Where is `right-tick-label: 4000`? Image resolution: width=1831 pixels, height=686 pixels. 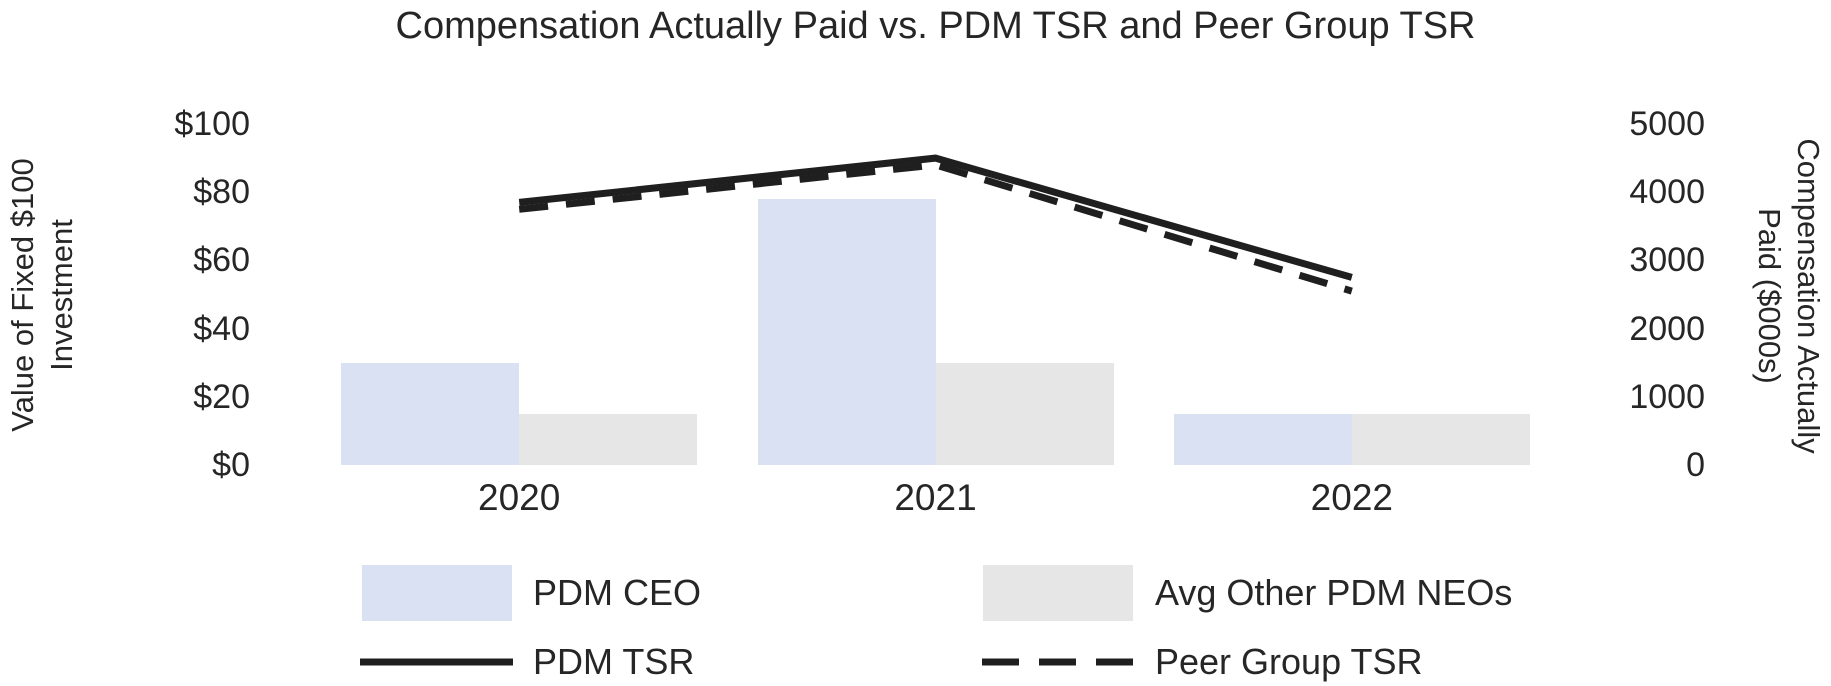
right-tick-label: 4000 is located at coordinates (1667, 192).